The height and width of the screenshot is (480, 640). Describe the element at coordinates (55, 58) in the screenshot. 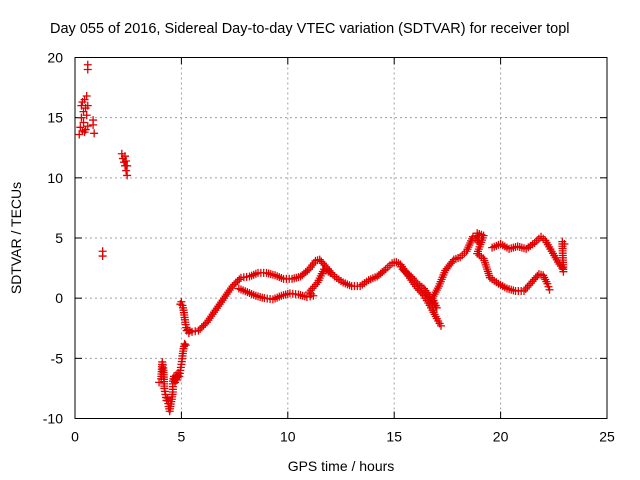

I see `y-tick-label: 20` at that location.